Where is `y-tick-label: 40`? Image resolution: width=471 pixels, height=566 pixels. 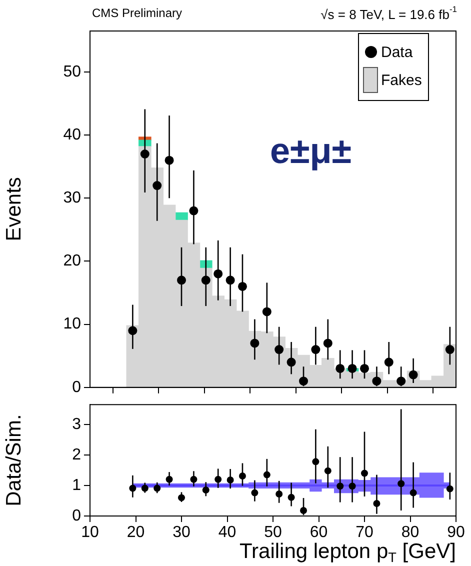
y-tick-label: 40 is located at coordinates (72, 135).